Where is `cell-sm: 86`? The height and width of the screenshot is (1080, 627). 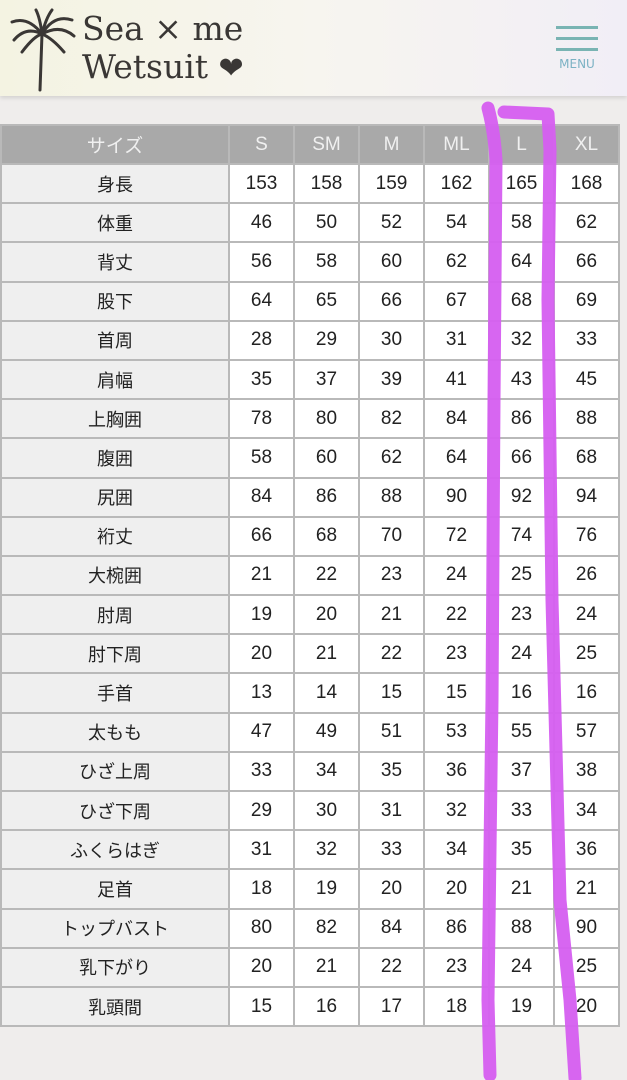
cell-sm: 86 is located at coordinates (326, 497).